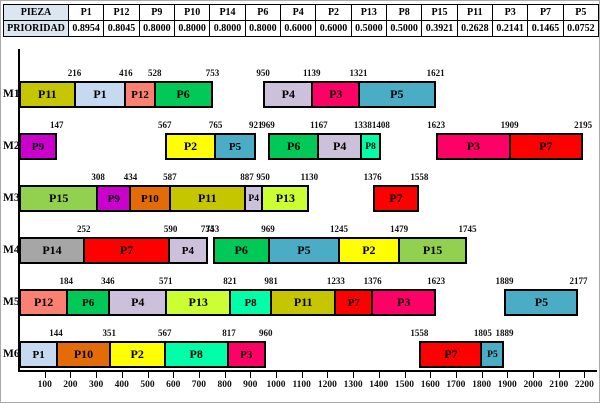 This screenshot has height=404, width=600. I want to click on gantt-block: P5, so click(541, 302).